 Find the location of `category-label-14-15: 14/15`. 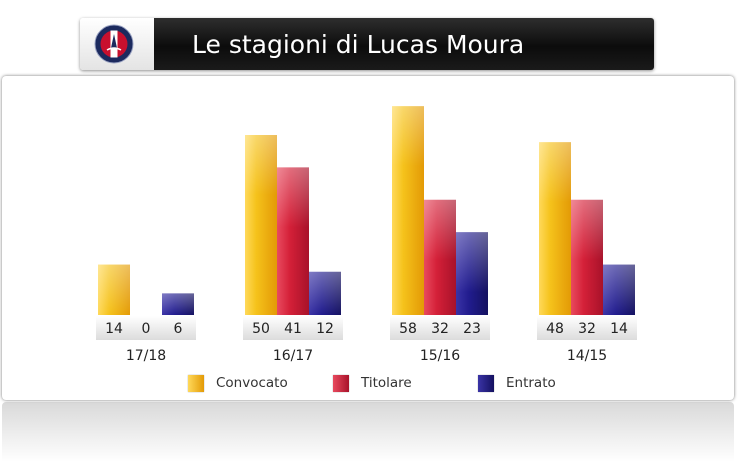

category-label-14-15: 14/15 is located at coordinates (587, 356).